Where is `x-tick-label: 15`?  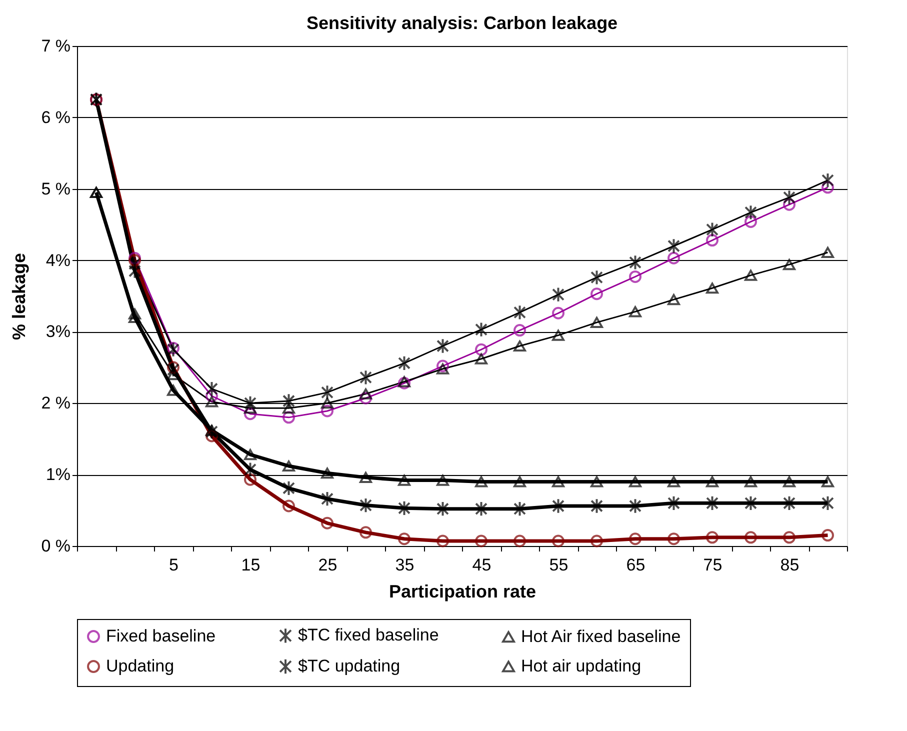
x-tick-label: 15 is located at coordinates (250, 565).